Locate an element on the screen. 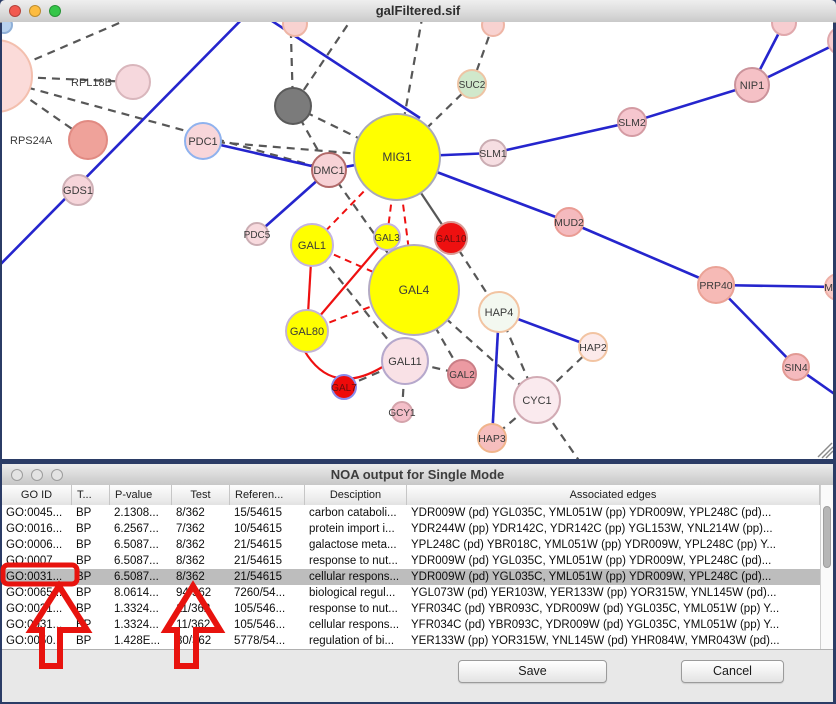 This screenshot has width=836, height=704. node-label-NIP1: NIP1 is located at coordinates (752, 86).